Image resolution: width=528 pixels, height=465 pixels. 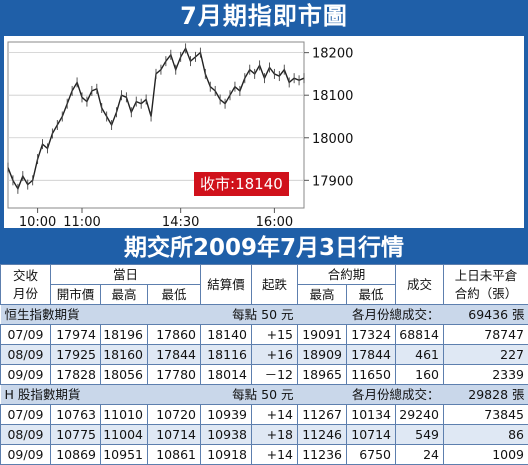 I want to click on table-cell: 11236, so click(x=322, y=455).